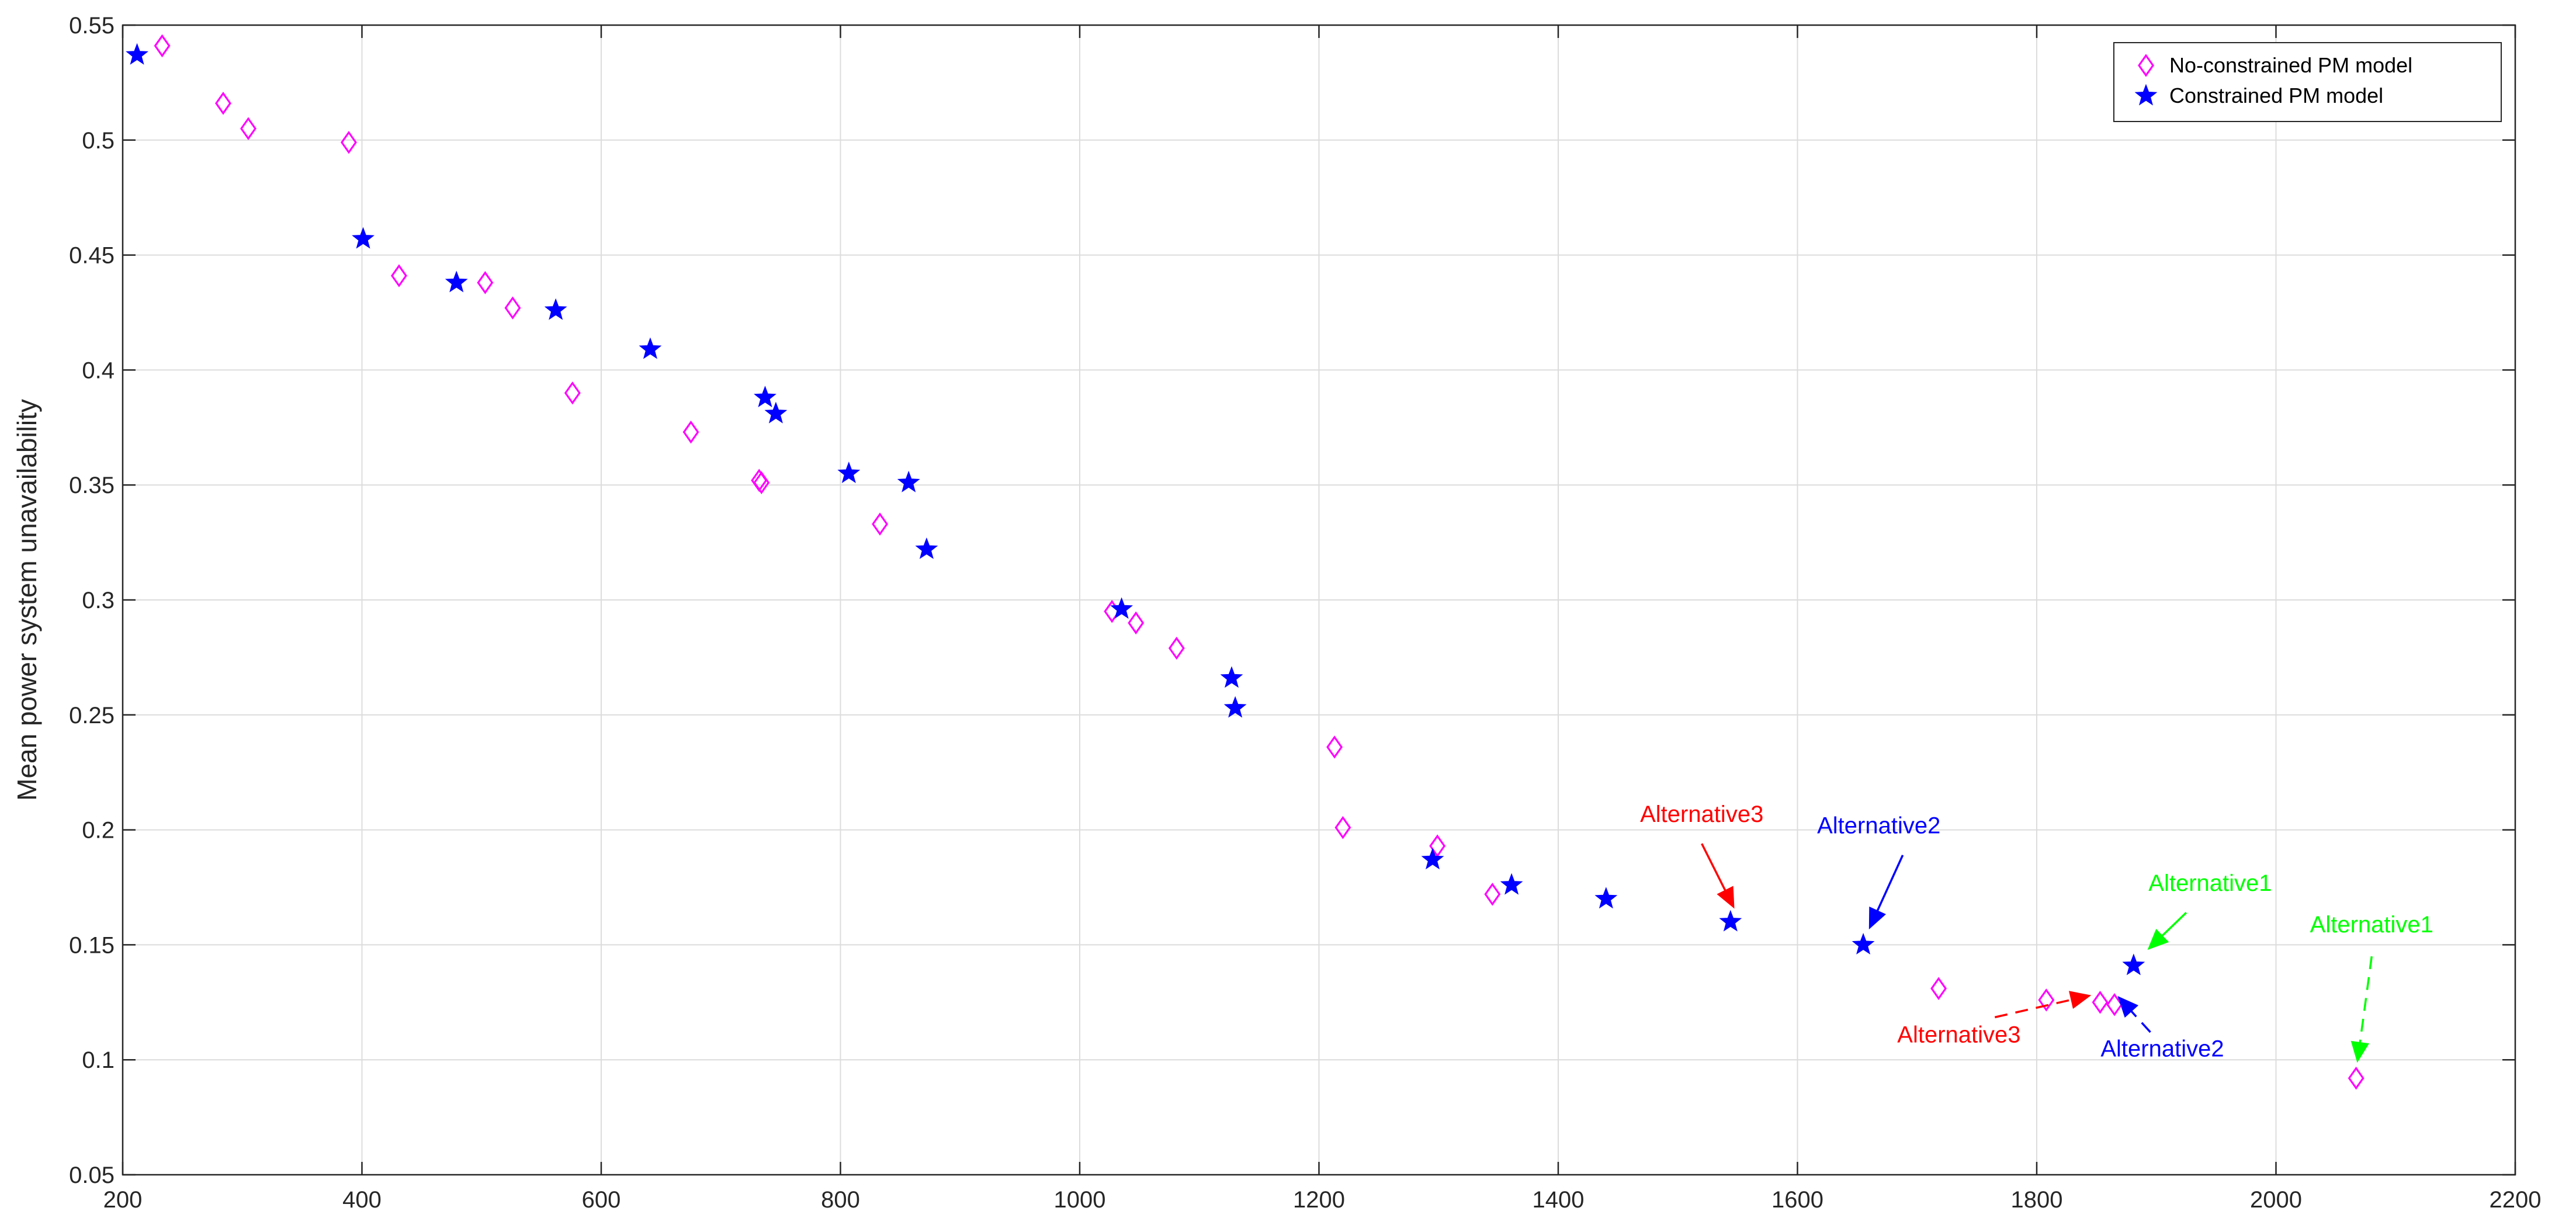 The width and height of the screenshot is (2576, 1232). Describe the element at coordinates (362, 1200) in the screenshot. I see `x-tick-label: 400` at that location.